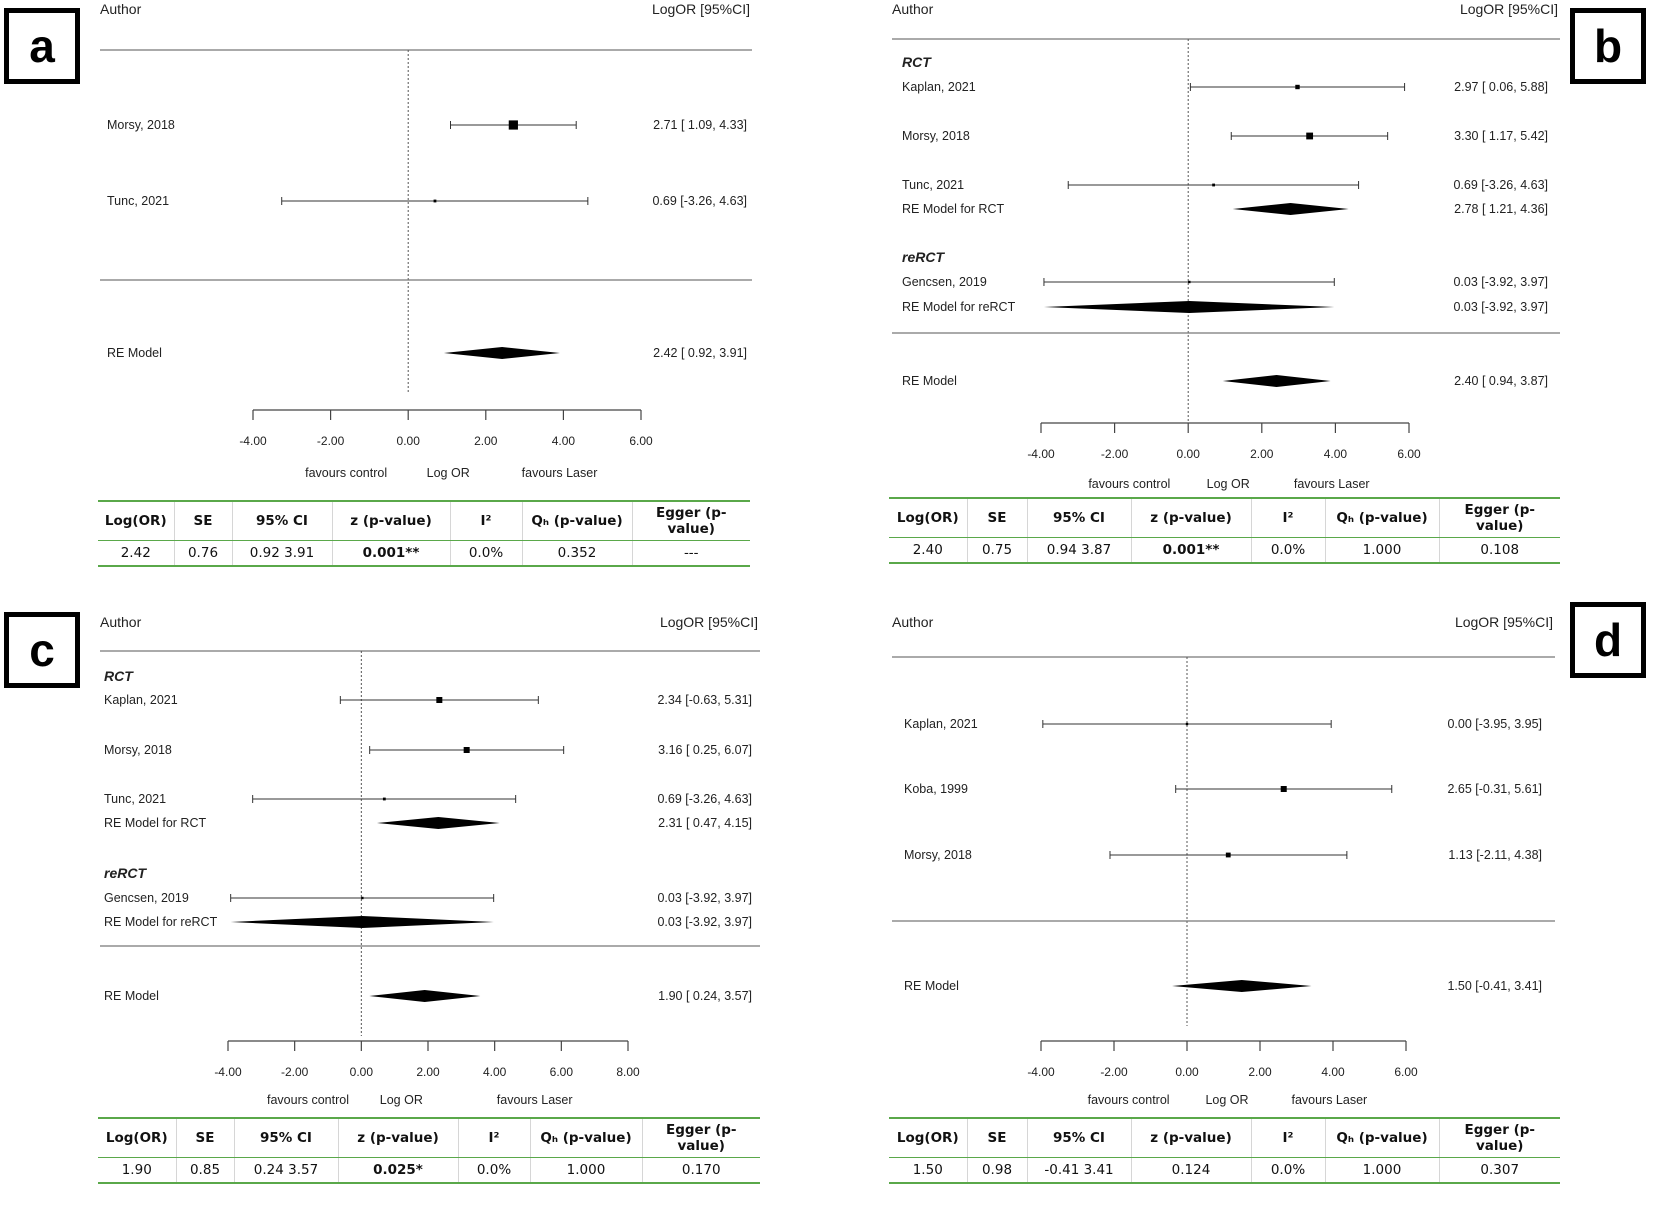 The image size is (1654, 1205). I want to click on panel-b-tick-label-4: 4.00, so click(1336, 454).